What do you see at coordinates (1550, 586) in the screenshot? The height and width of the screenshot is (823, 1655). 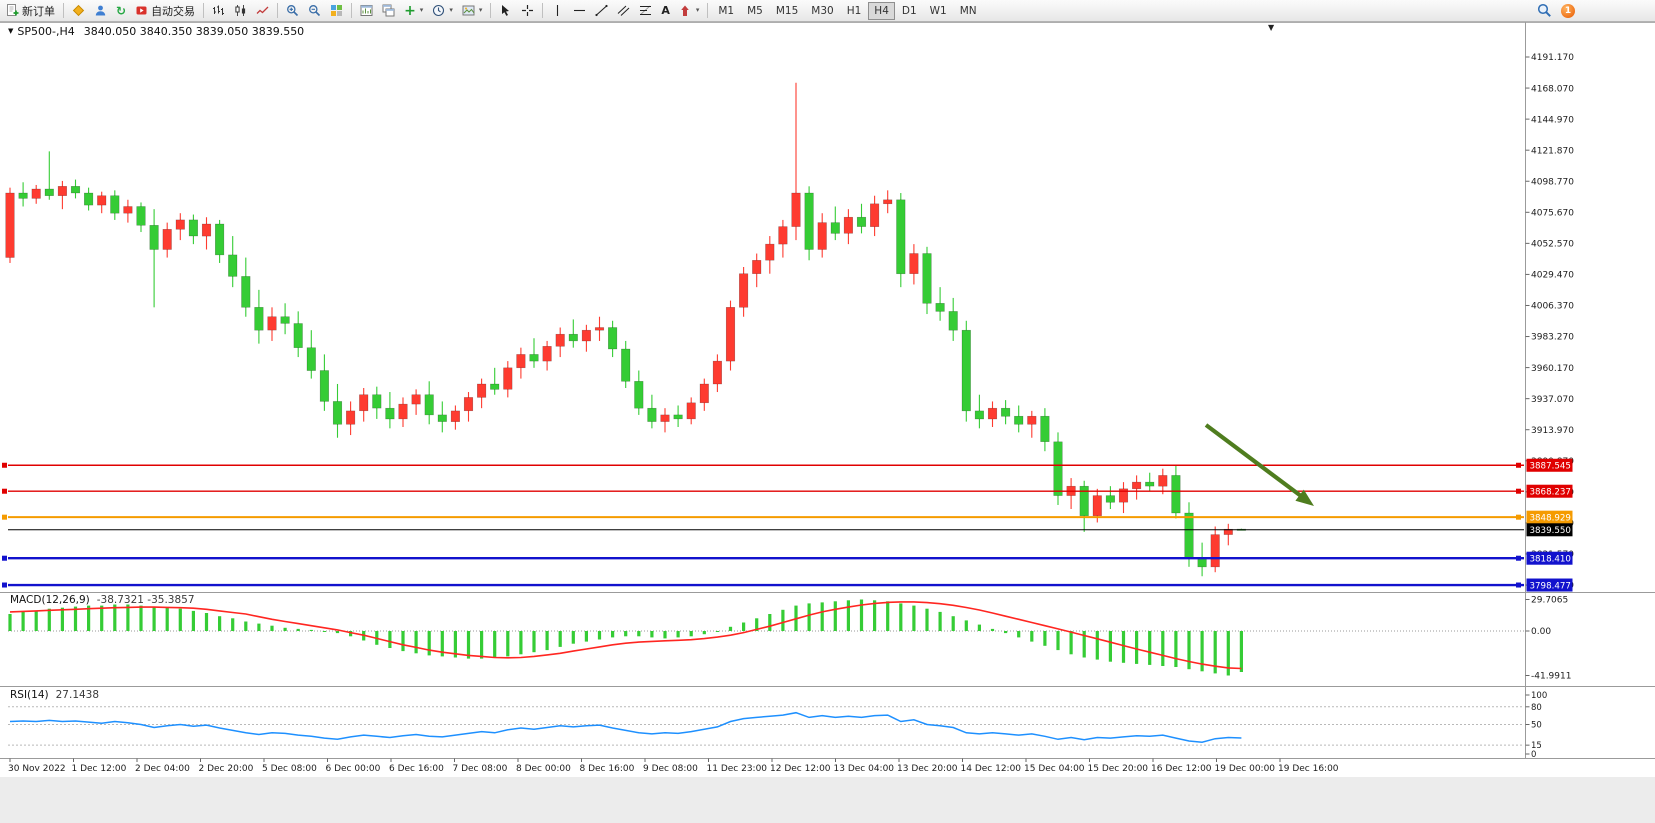 I see `svg-text: 3798.477` at bounding box center [1550, 586].